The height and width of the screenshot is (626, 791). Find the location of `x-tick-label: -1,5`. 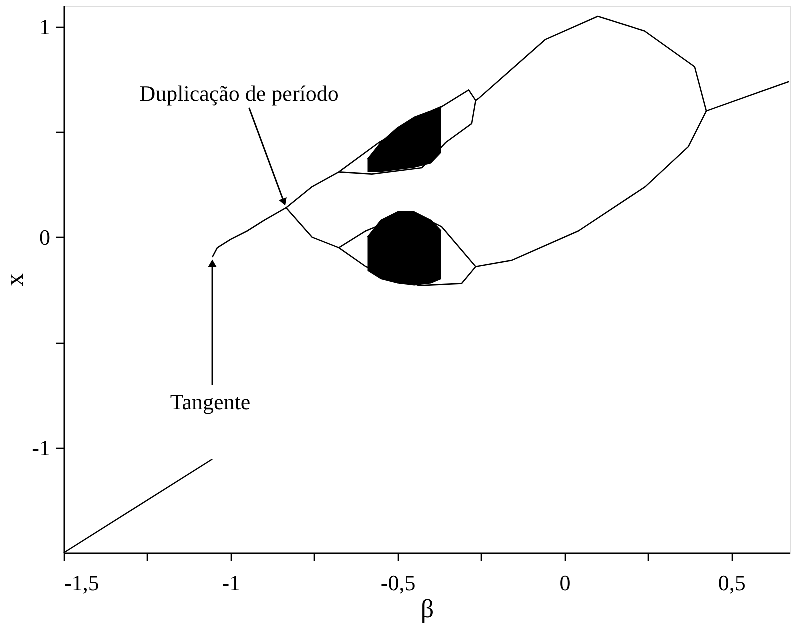

x-tick-label: -1,5 is located at coordinates (82, 583).